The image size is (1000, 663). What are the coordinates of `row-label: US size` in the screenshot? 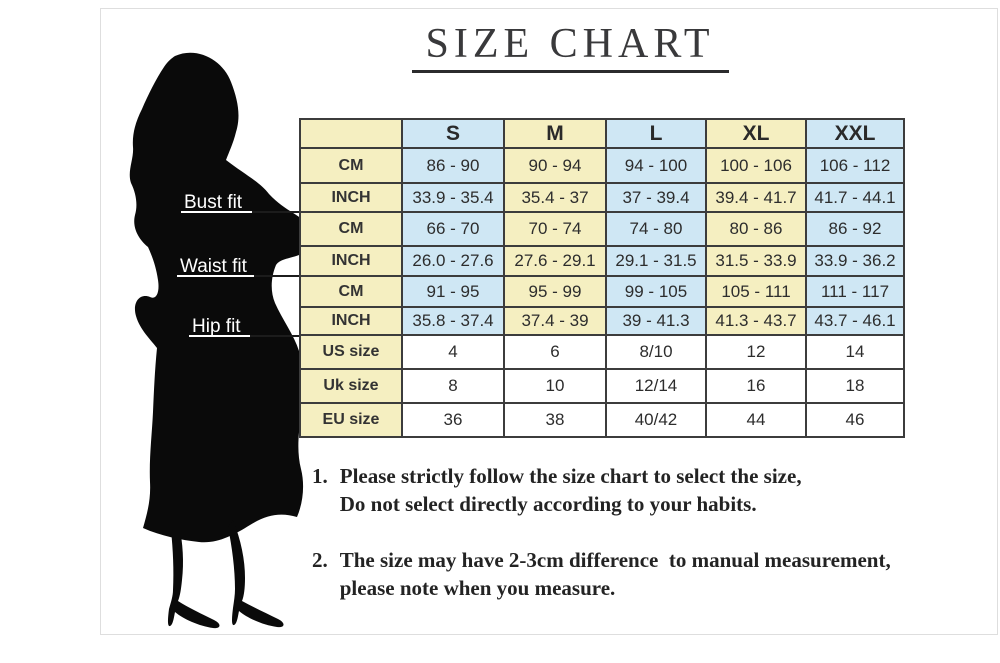 It's located at (351, 352).